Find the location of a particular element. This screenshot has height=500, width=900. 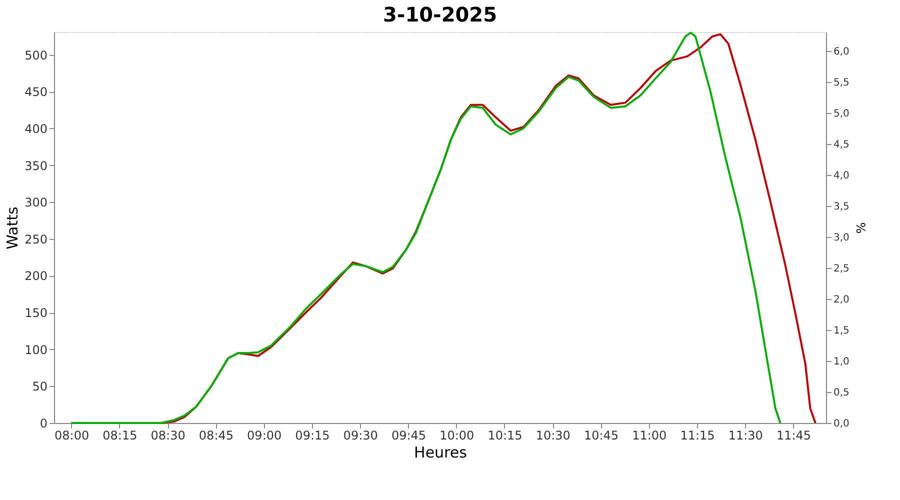

y2-tick-label: 0,0 is located at coordinates (842, 424).